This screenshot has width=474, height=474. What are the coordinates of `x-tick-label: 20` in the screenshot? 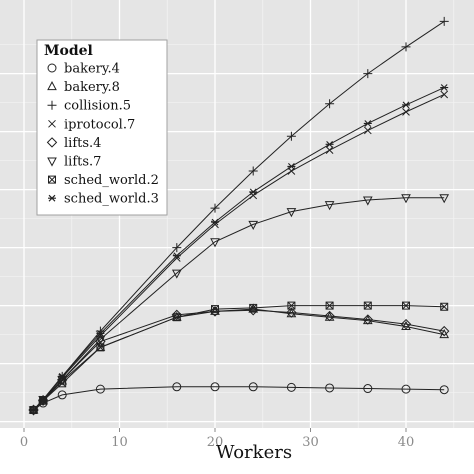 It's located at (215, 442).